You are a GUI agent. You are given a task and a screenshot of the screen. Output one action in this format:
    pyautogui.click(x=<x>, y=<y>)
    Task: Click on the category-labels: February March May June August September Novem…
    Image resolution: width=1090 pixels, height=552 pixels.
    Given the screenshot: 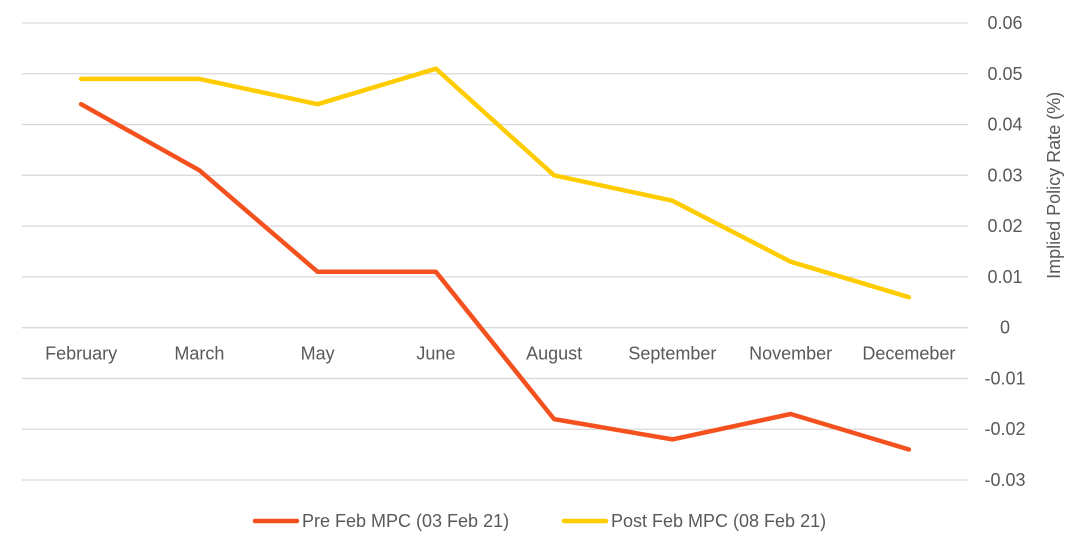 What is the action you would take?
    pyautogui.click(x=500, y=354)
    